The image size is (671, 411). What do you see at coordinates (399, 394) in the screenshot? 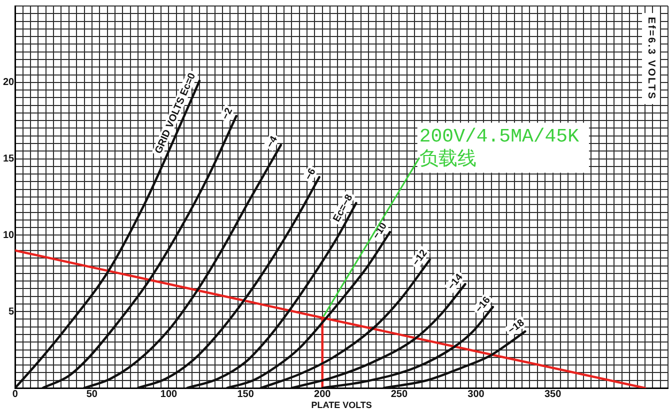
I see `x-tick-label: 250` at bounding box center [399, 394].